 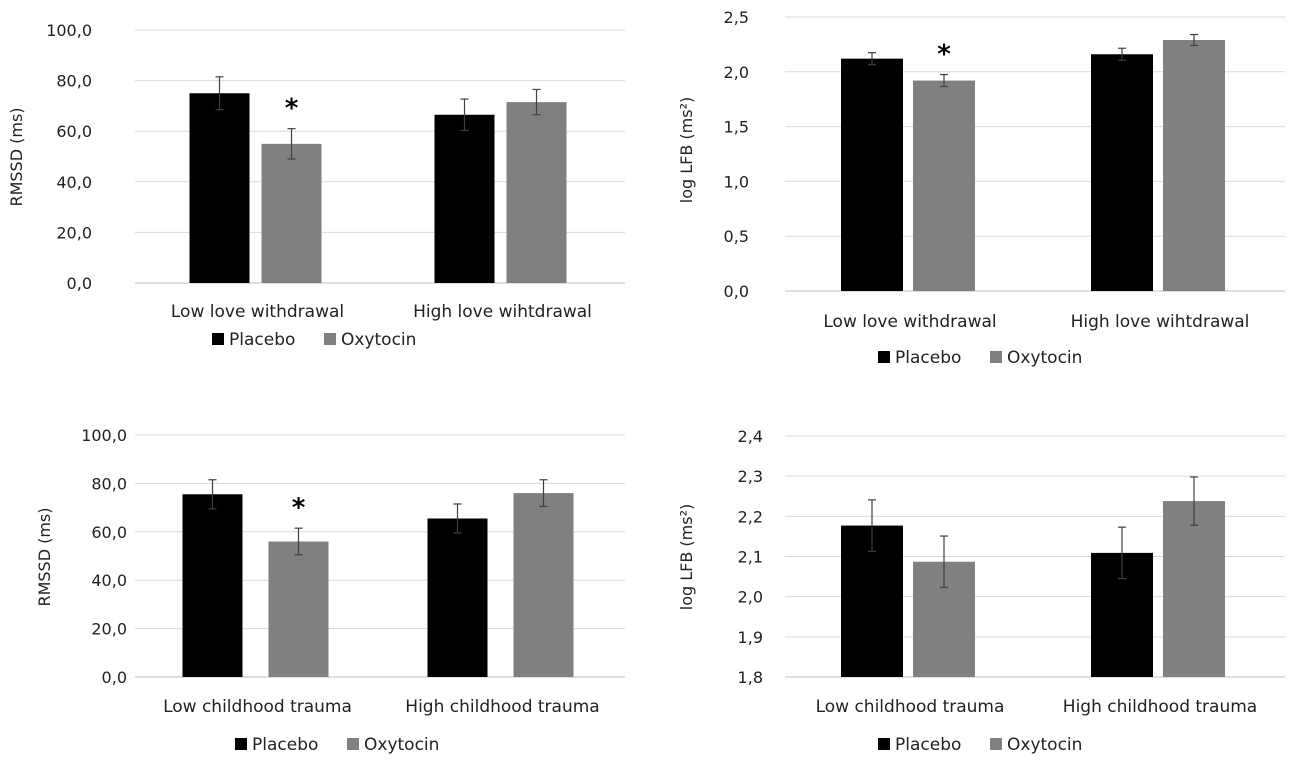 What do you see at coordinates (736, 236) in the screenshot?
I see `y-tick-label: 0,5` at bounding box center [736, 236].